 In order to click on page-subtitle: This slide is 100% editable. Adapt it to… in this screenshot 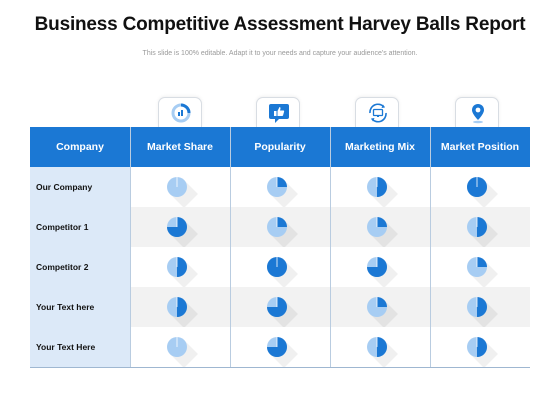, I will do `click(280, 53)`.